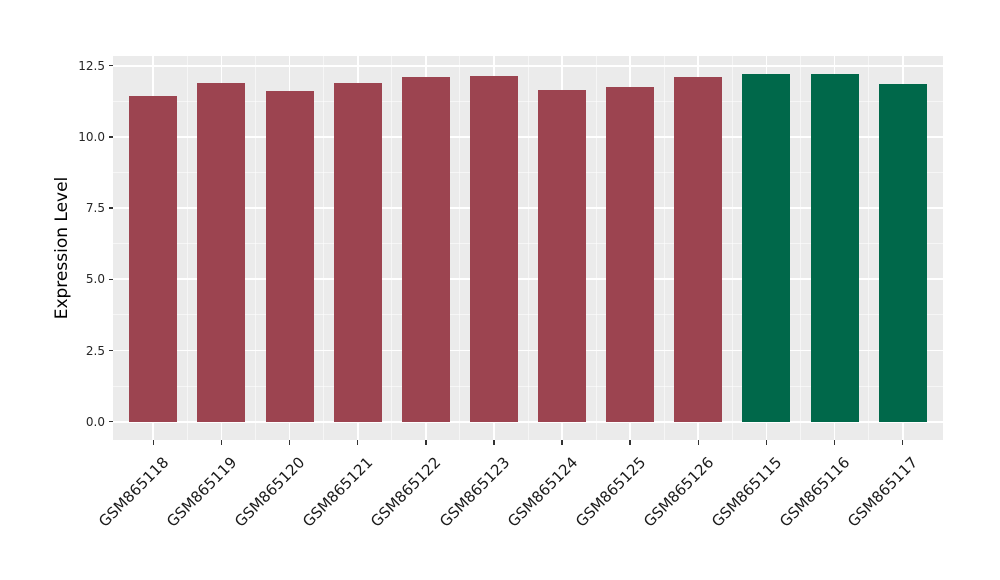  What do you see at coordinates (95, 208) in the screenshot?
I see `y-tick-label: 7.5` at bounding box center [95, 208].